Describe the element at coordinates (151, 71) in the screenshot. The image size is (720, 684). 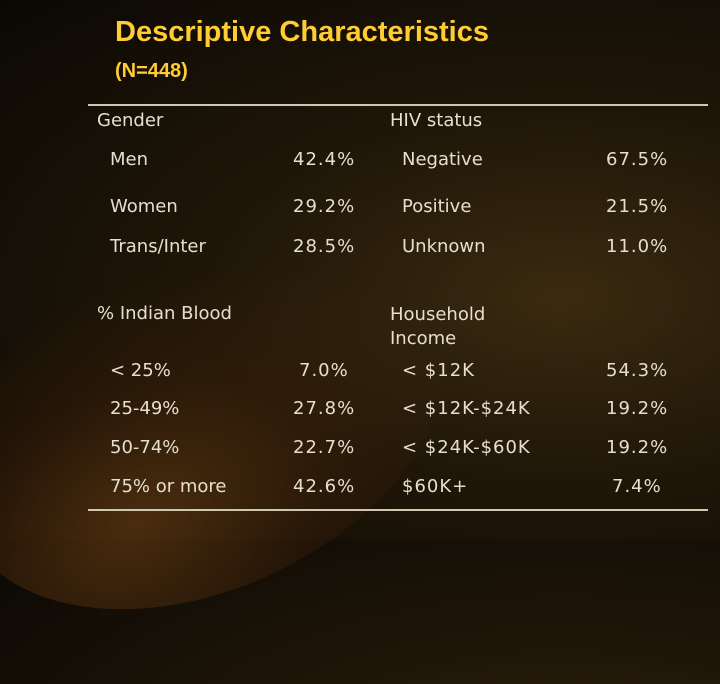
I see `slide-subtitle: (N=448)` at that location.